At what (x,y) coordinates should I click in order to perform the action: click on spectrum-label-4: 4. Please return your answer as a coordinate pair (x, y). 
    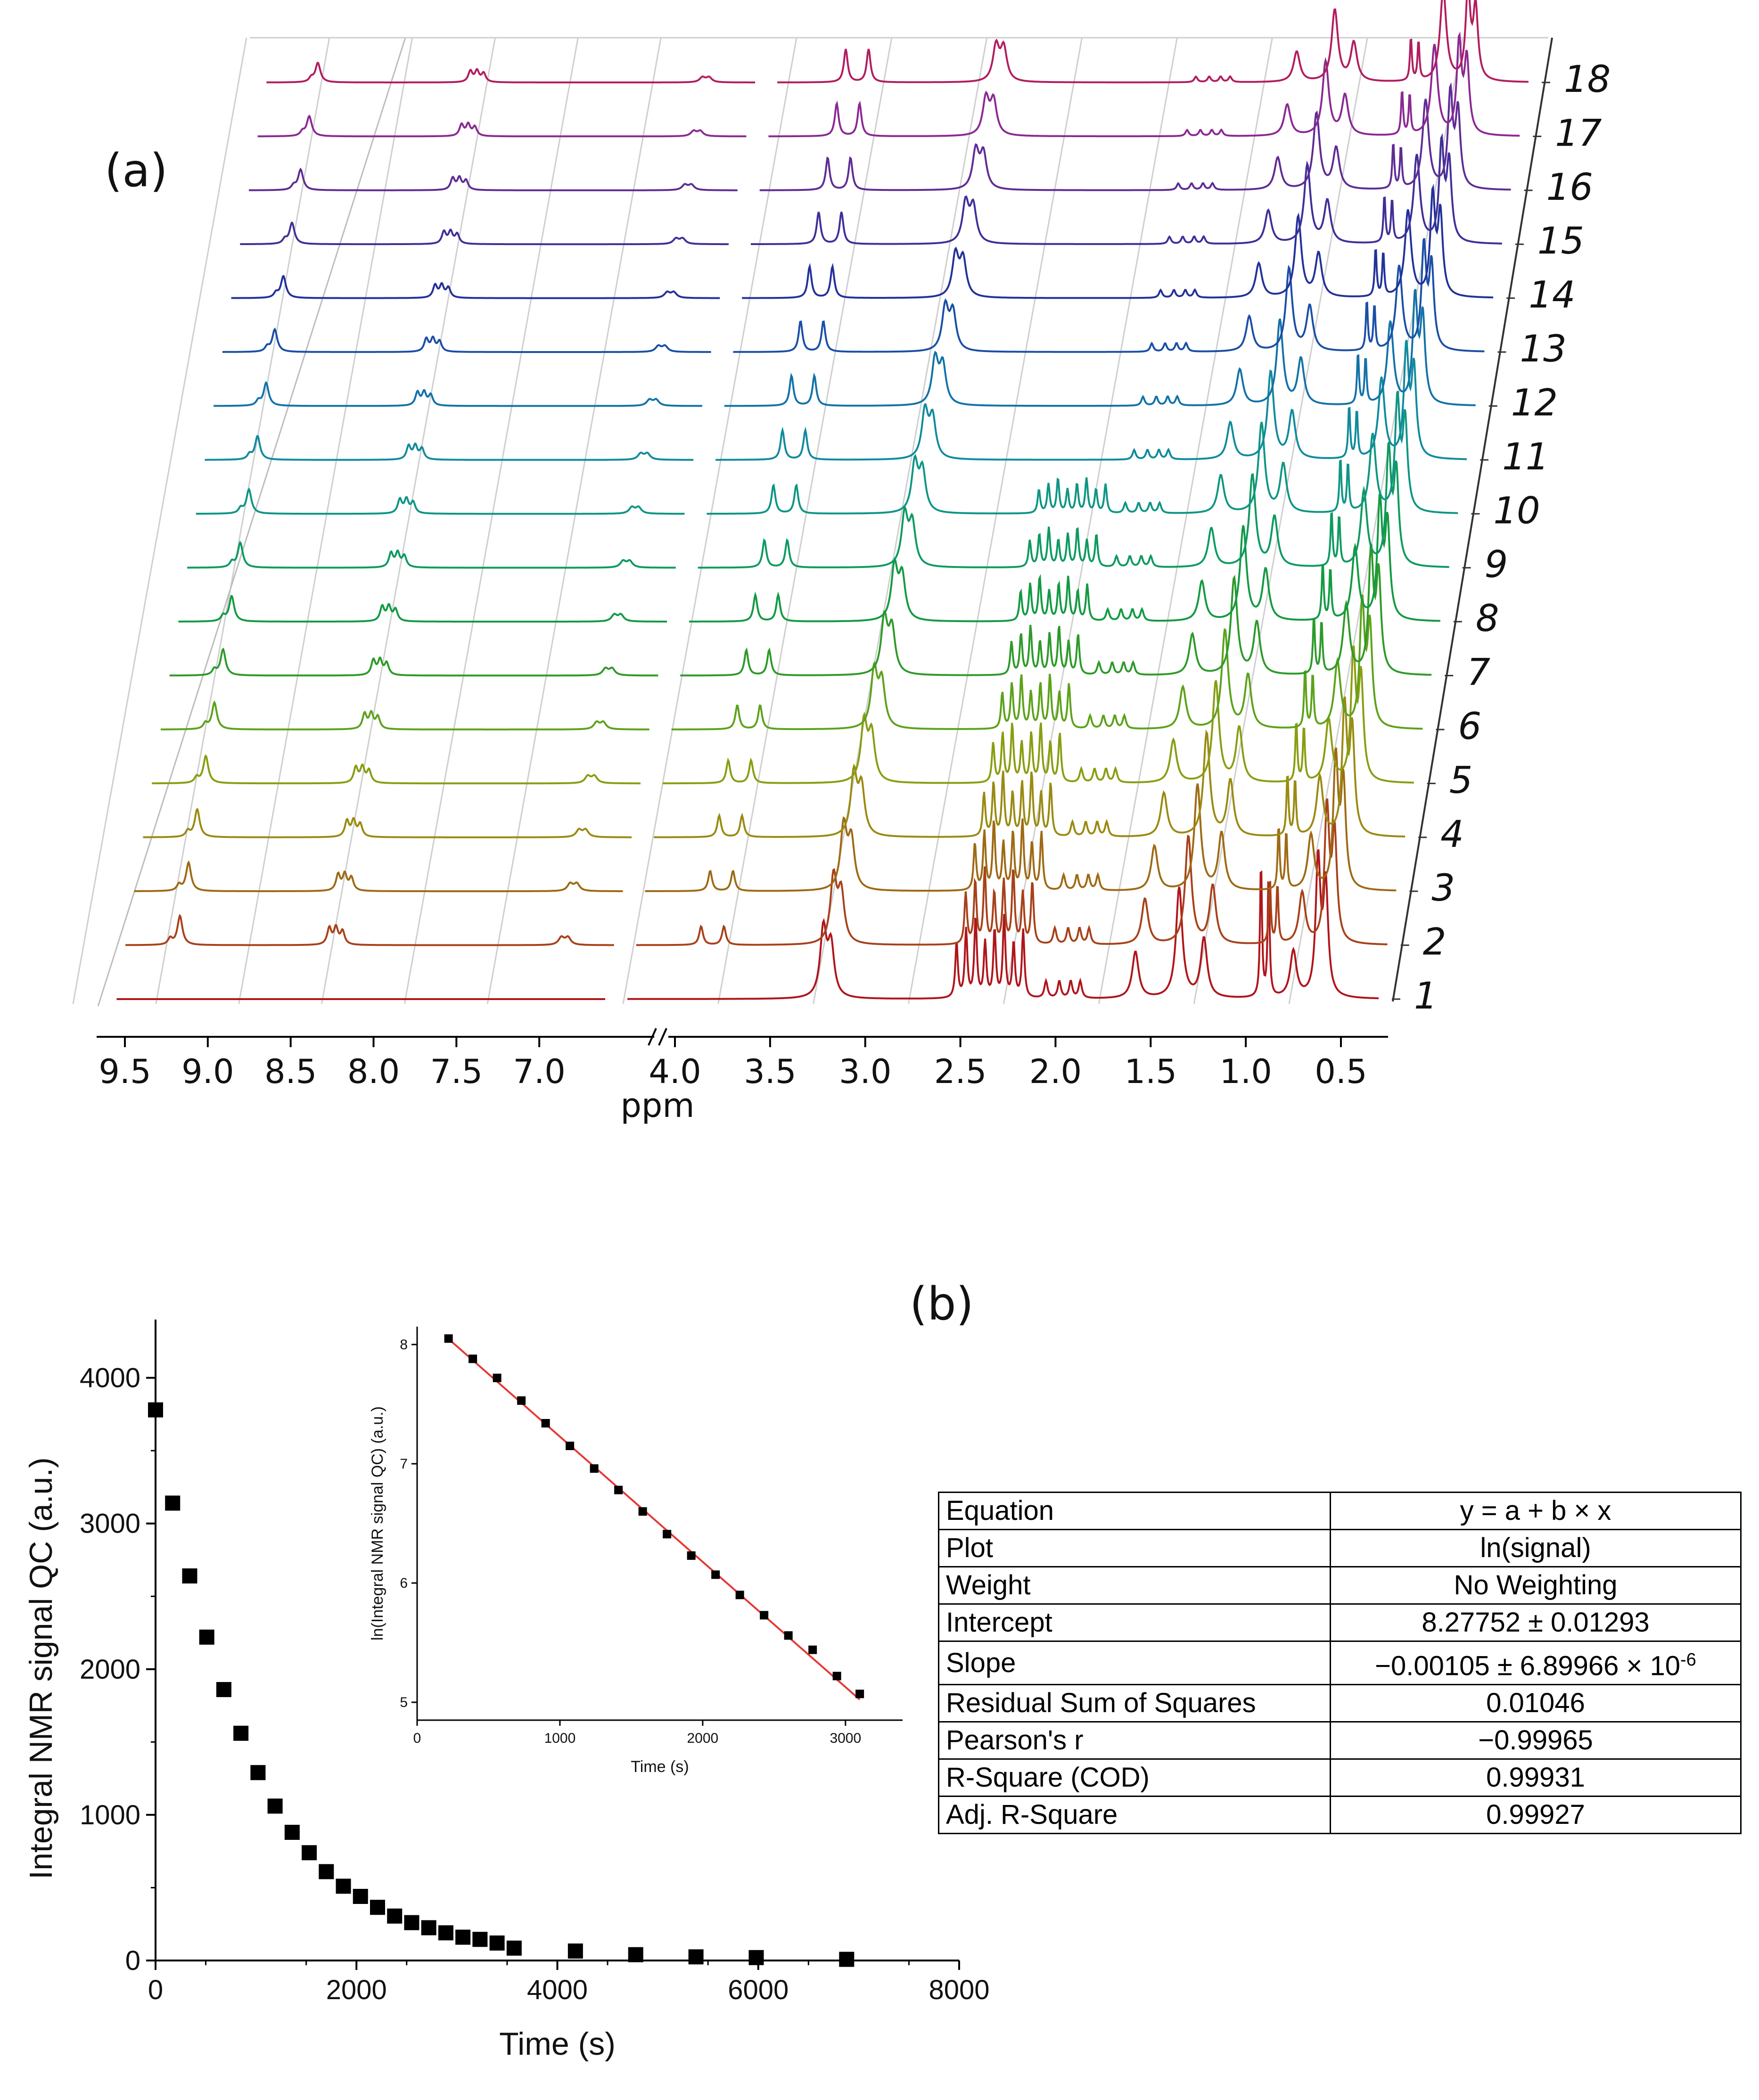
    Looking at the image, I should click on (1452, 834).